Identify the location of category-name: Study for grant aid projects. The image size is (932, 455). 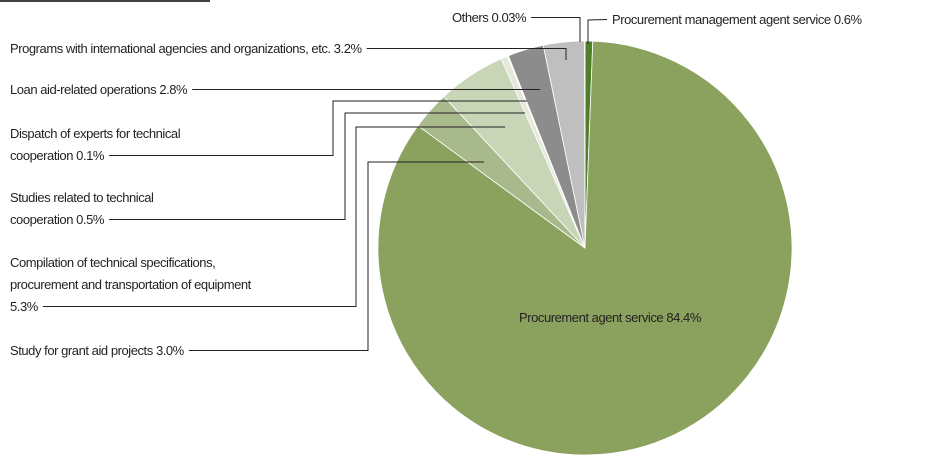
(81, 350).